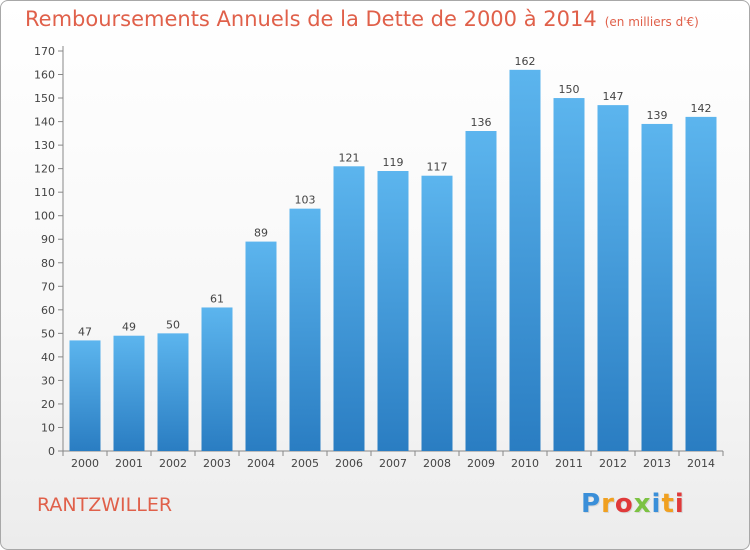 This screenshot has width=750, height=550. What do you see at coordinates (48, 380) in the screenshot?
I see `y-tick-label: 30` at bounding box center [48, 380].